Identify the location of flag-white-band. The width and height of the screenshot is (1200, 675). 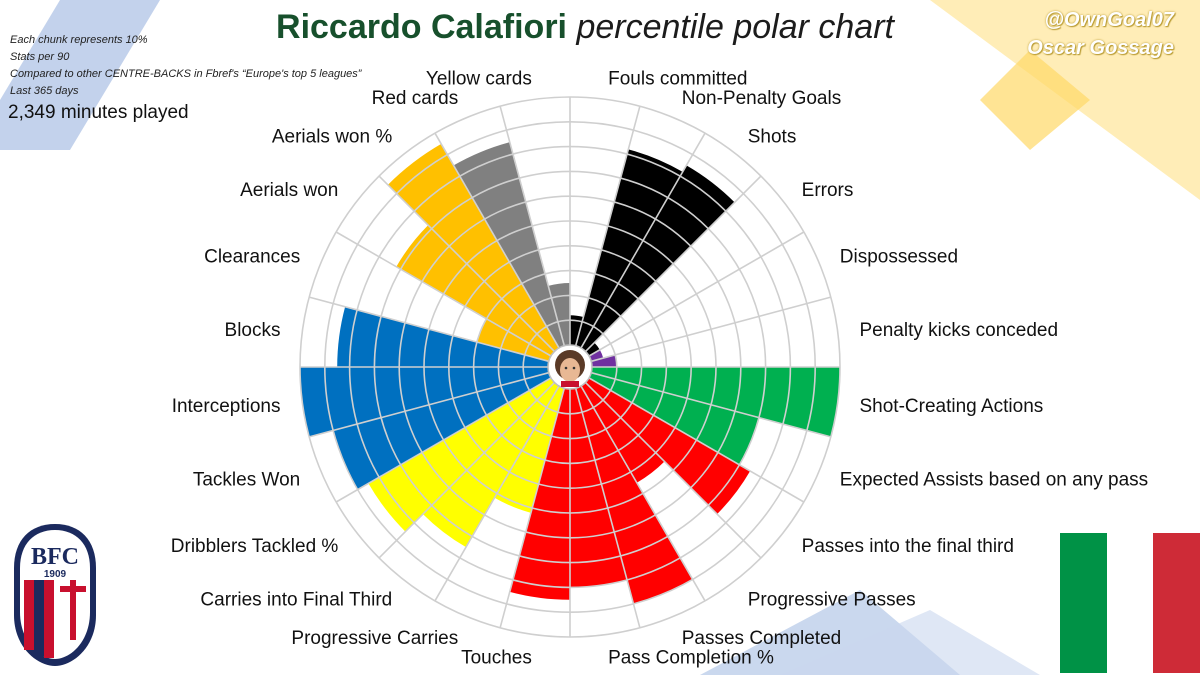
(1130, 603).